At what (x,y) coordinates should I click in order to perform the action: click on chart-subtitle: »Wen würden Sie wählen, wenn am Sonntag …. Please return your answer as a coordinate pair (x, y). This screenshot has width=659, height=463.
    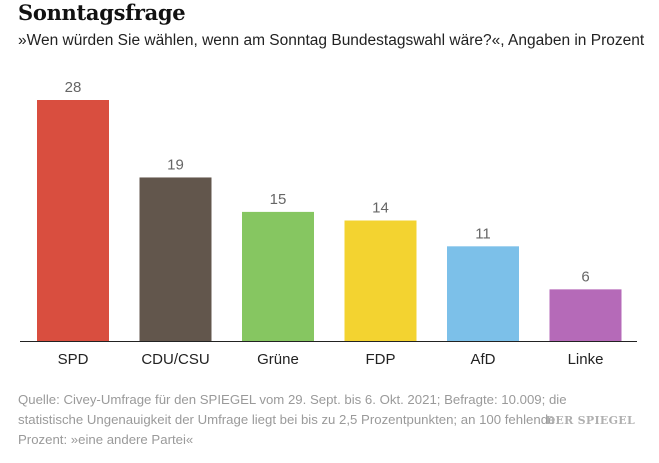
    Looking at the image, I should click on (331, 40).